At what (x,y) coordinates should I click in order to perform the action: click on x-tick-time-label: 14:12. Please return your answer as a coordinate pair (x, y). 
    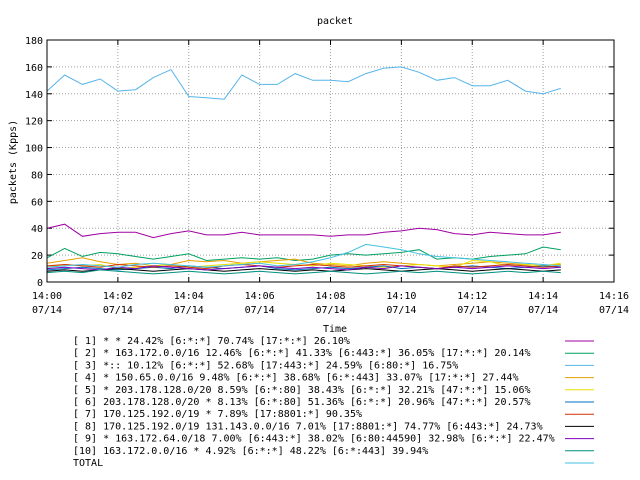
    Looking at the image, I should click on (472, 296).